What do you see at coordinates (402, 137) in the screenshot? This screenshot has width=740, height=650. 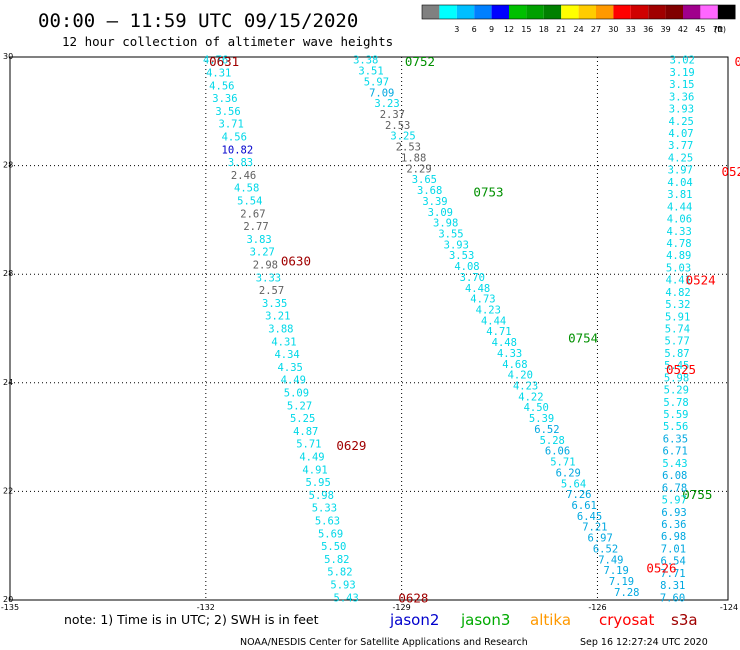 I see `wave-height-value: 3.25` at bounding box center [402, 137].